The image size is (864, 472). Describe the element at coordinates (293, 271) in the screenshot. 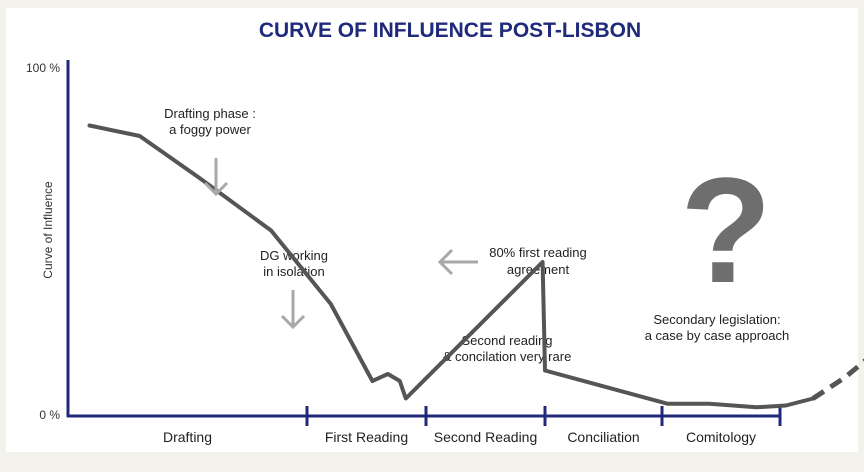

I see `annotation-dg-line2: in isolation` at that location.